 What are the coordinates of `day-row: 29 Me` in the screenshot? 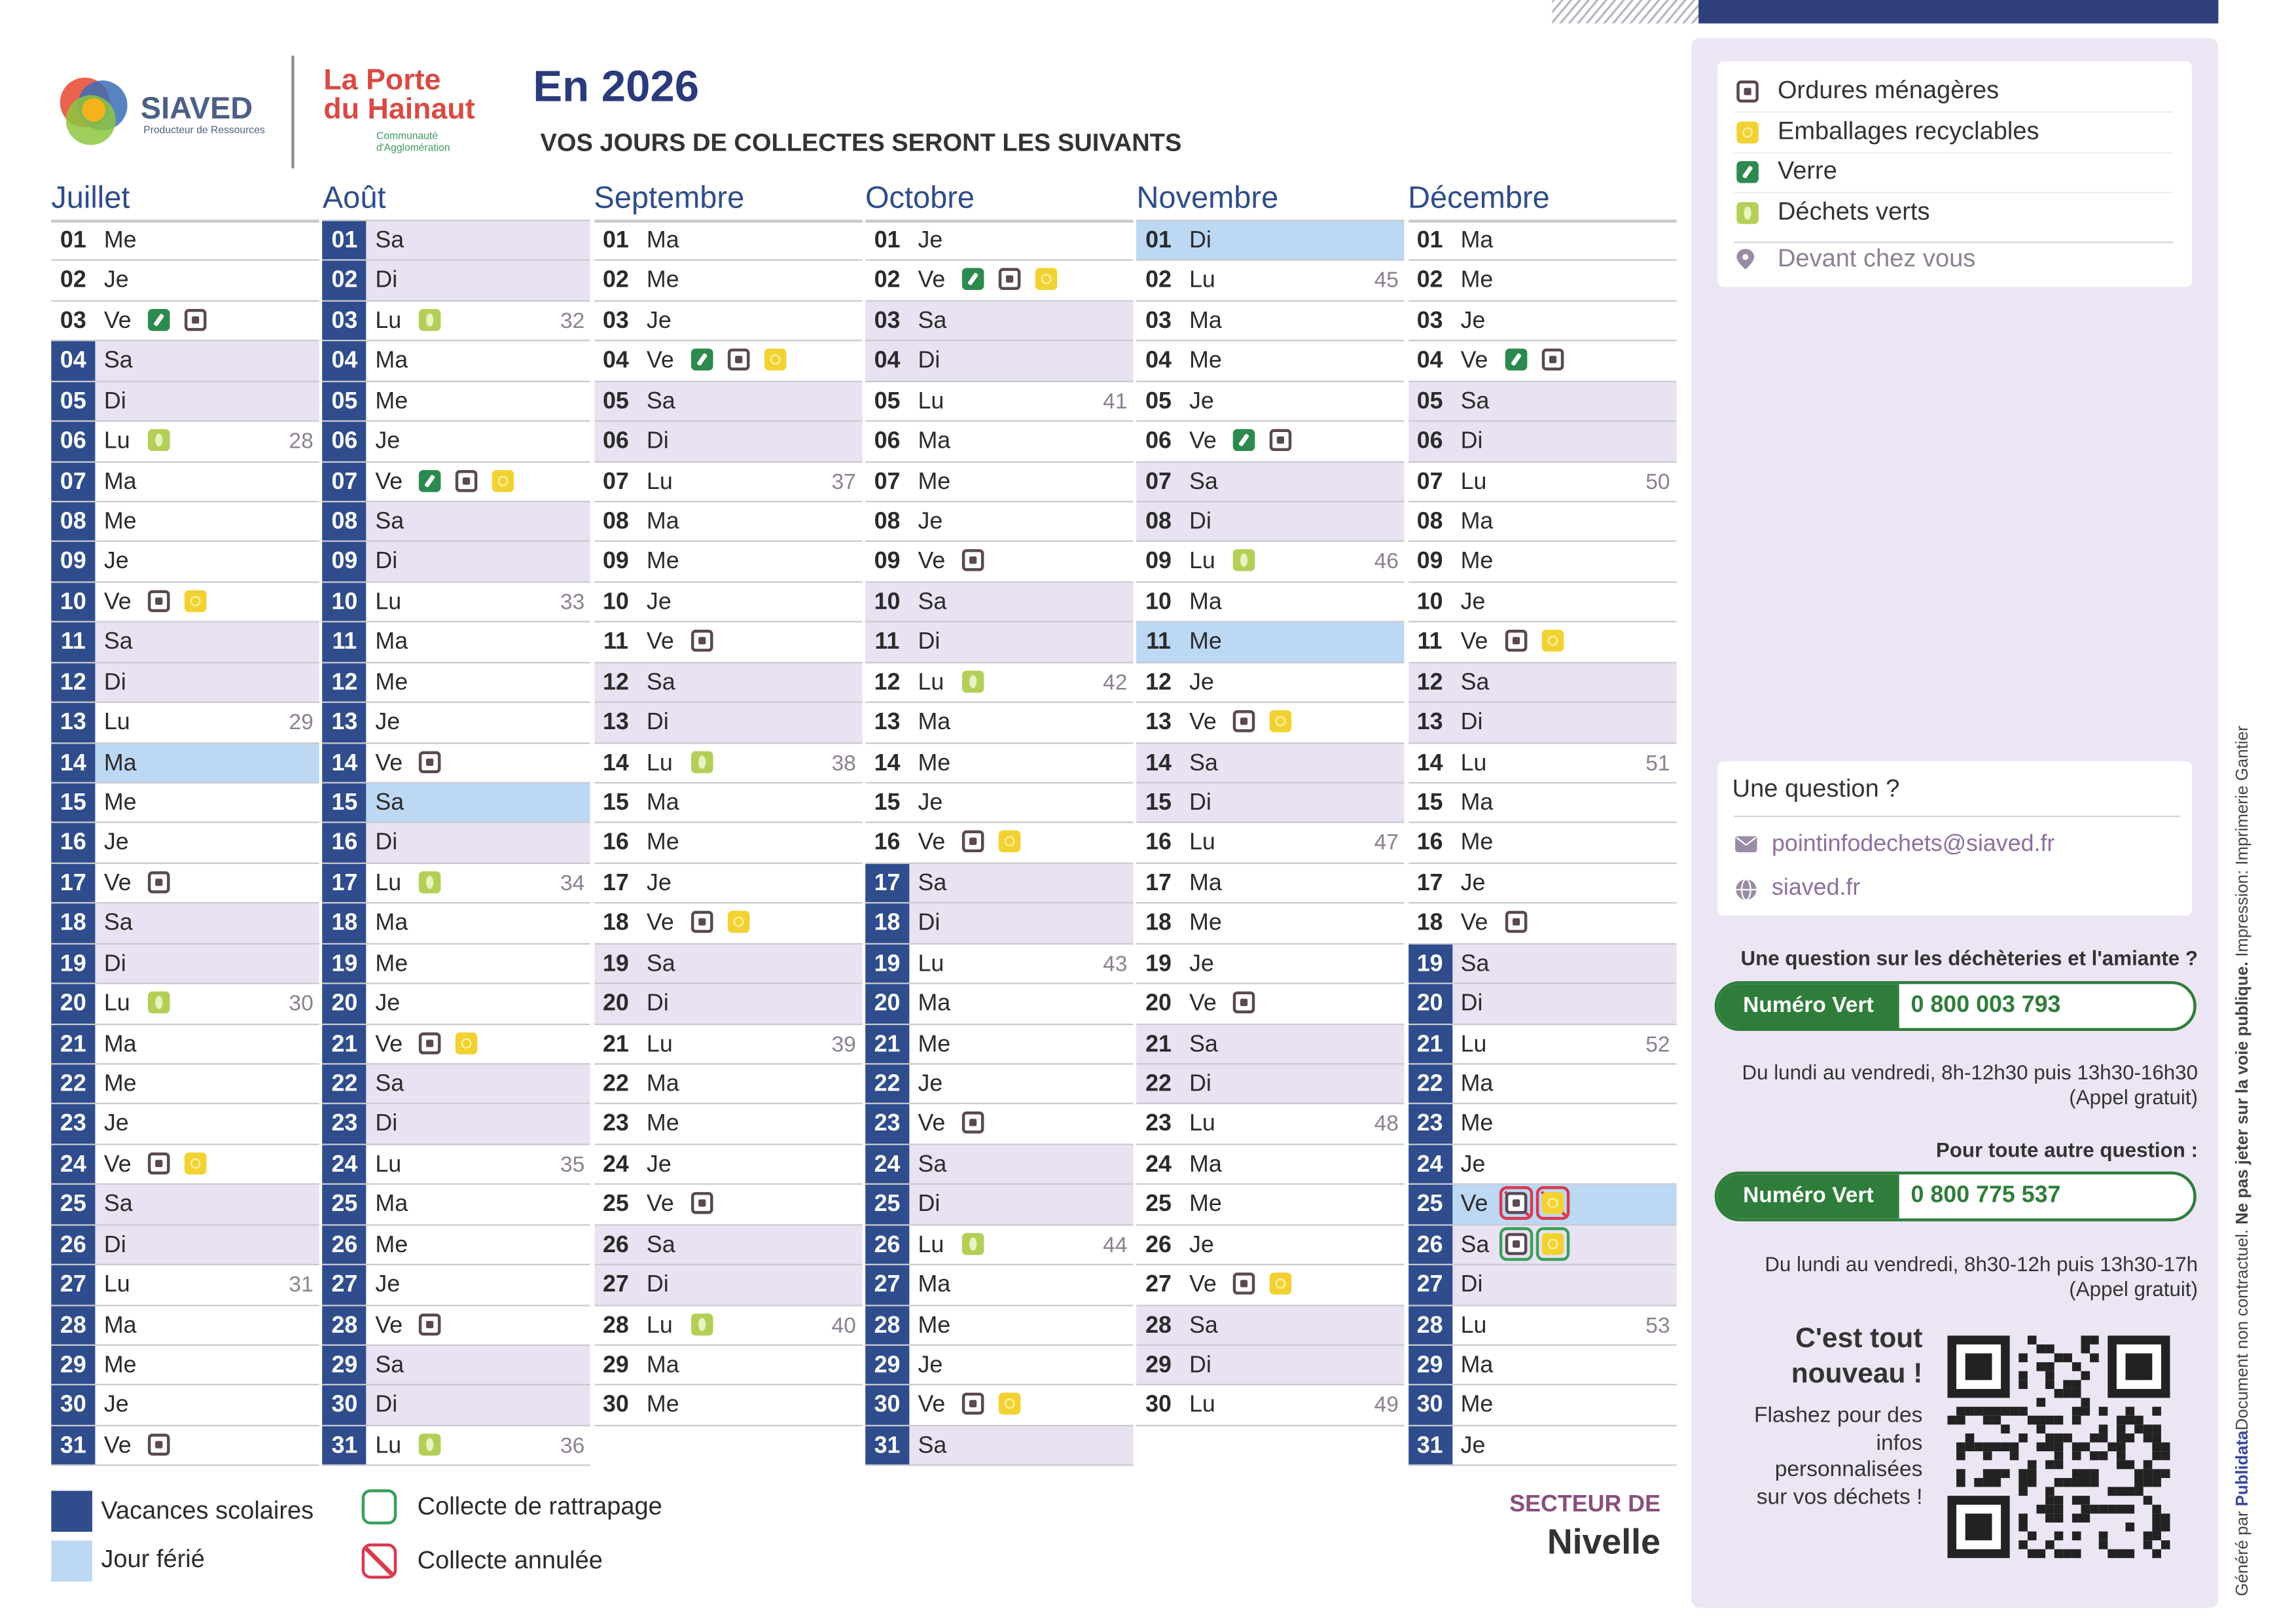 It's located at (185, 1366).